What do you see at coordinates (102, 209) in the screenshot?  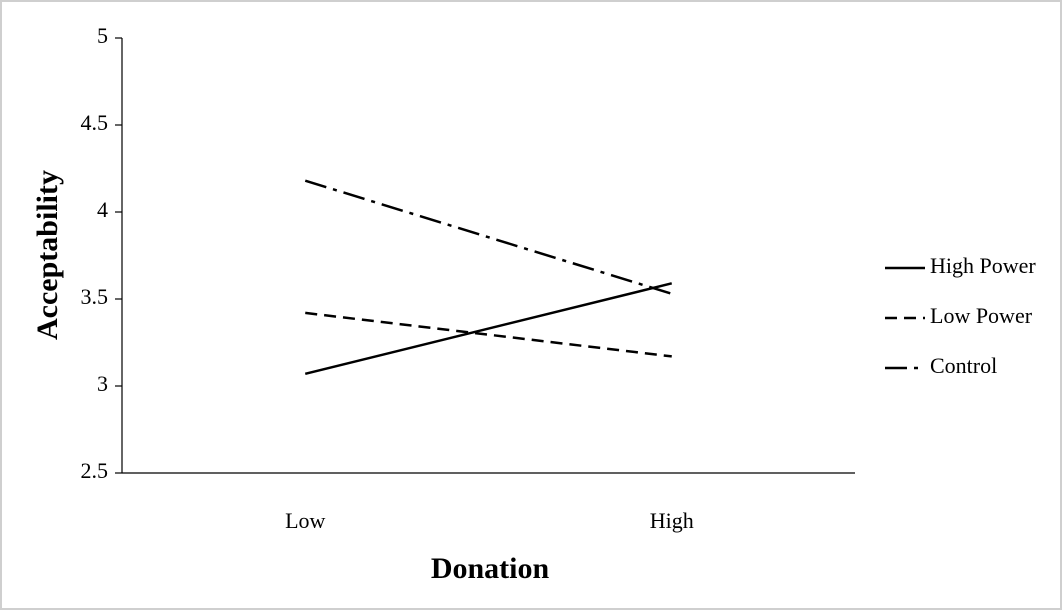 I see `y-tick-label: 4` at bounding box center [102, 209].